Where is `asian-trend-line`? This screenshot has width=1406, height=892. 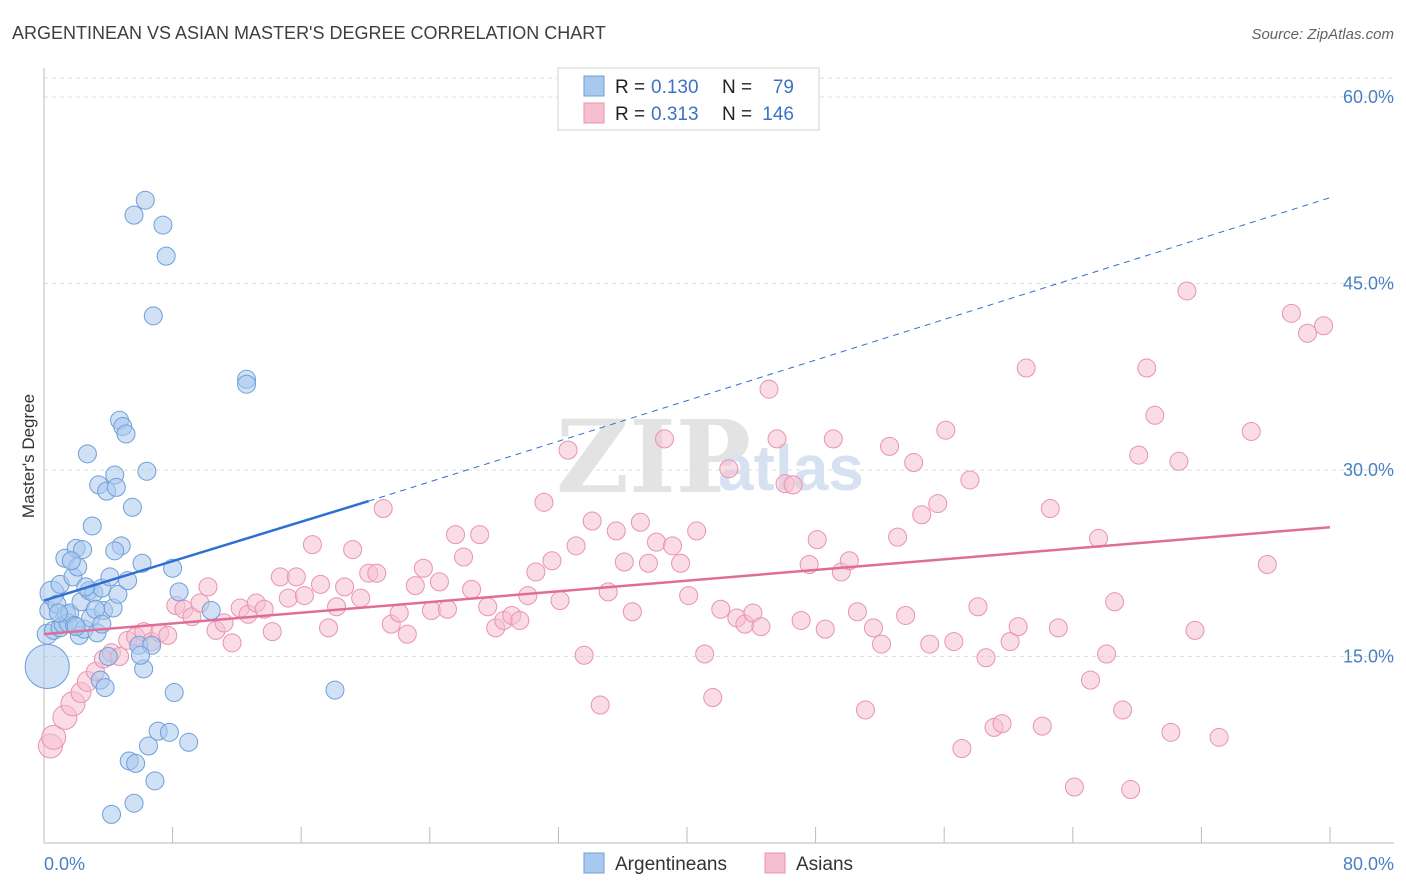
asian-trend-line is located at coordinates (687, 580).